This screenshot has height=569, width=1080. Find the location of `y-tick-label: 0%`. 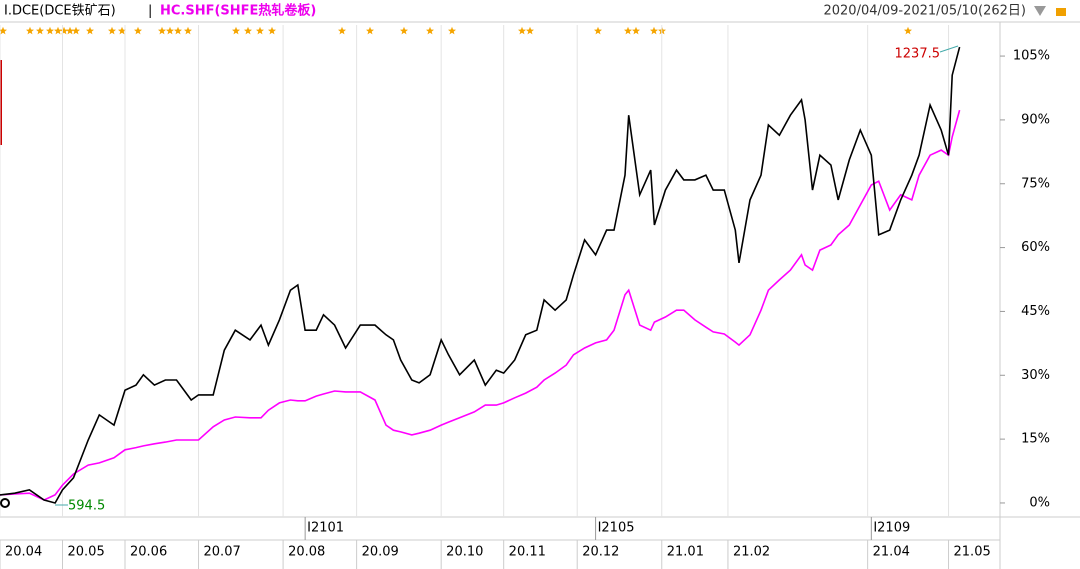

y-tick-label: 0% is located at coordinates (1039, 502).